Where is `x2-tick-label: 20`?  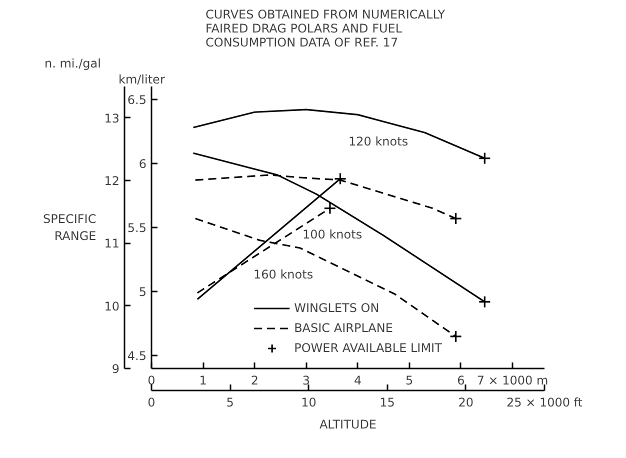
x2-tick-label: 20 is located at coordinates (466, 403).